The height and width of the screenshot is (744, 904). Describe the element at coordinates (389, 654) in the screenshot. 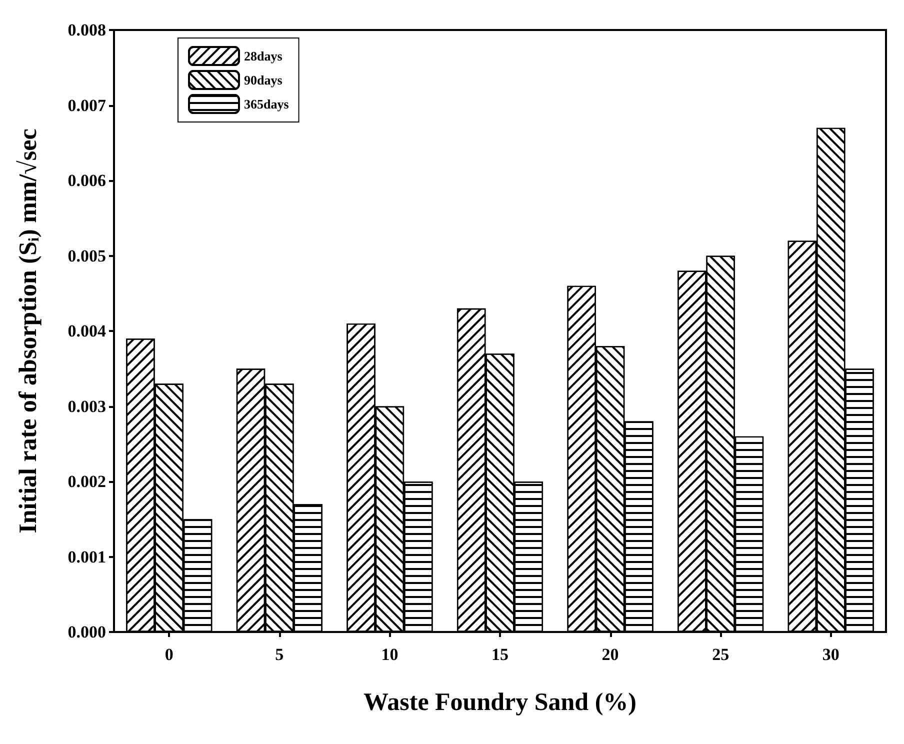

I see `x-tick-label: 10` at that location.